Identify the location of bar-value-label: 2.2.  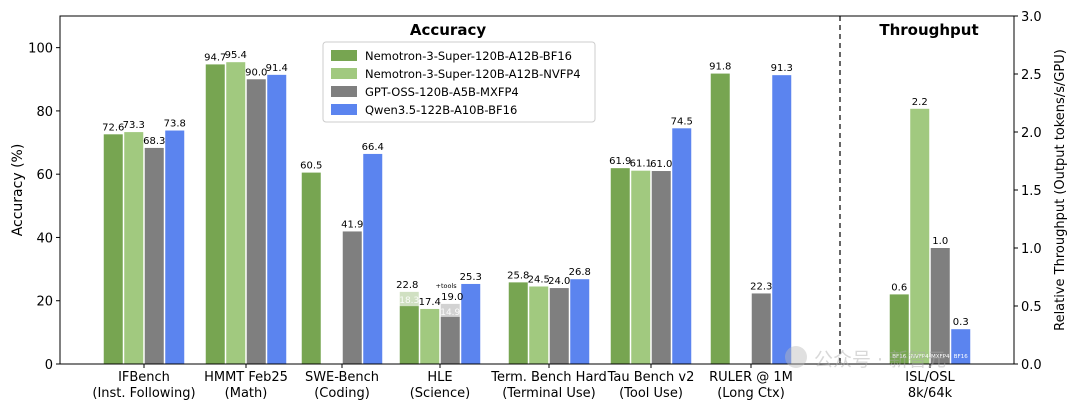
(920, 102).